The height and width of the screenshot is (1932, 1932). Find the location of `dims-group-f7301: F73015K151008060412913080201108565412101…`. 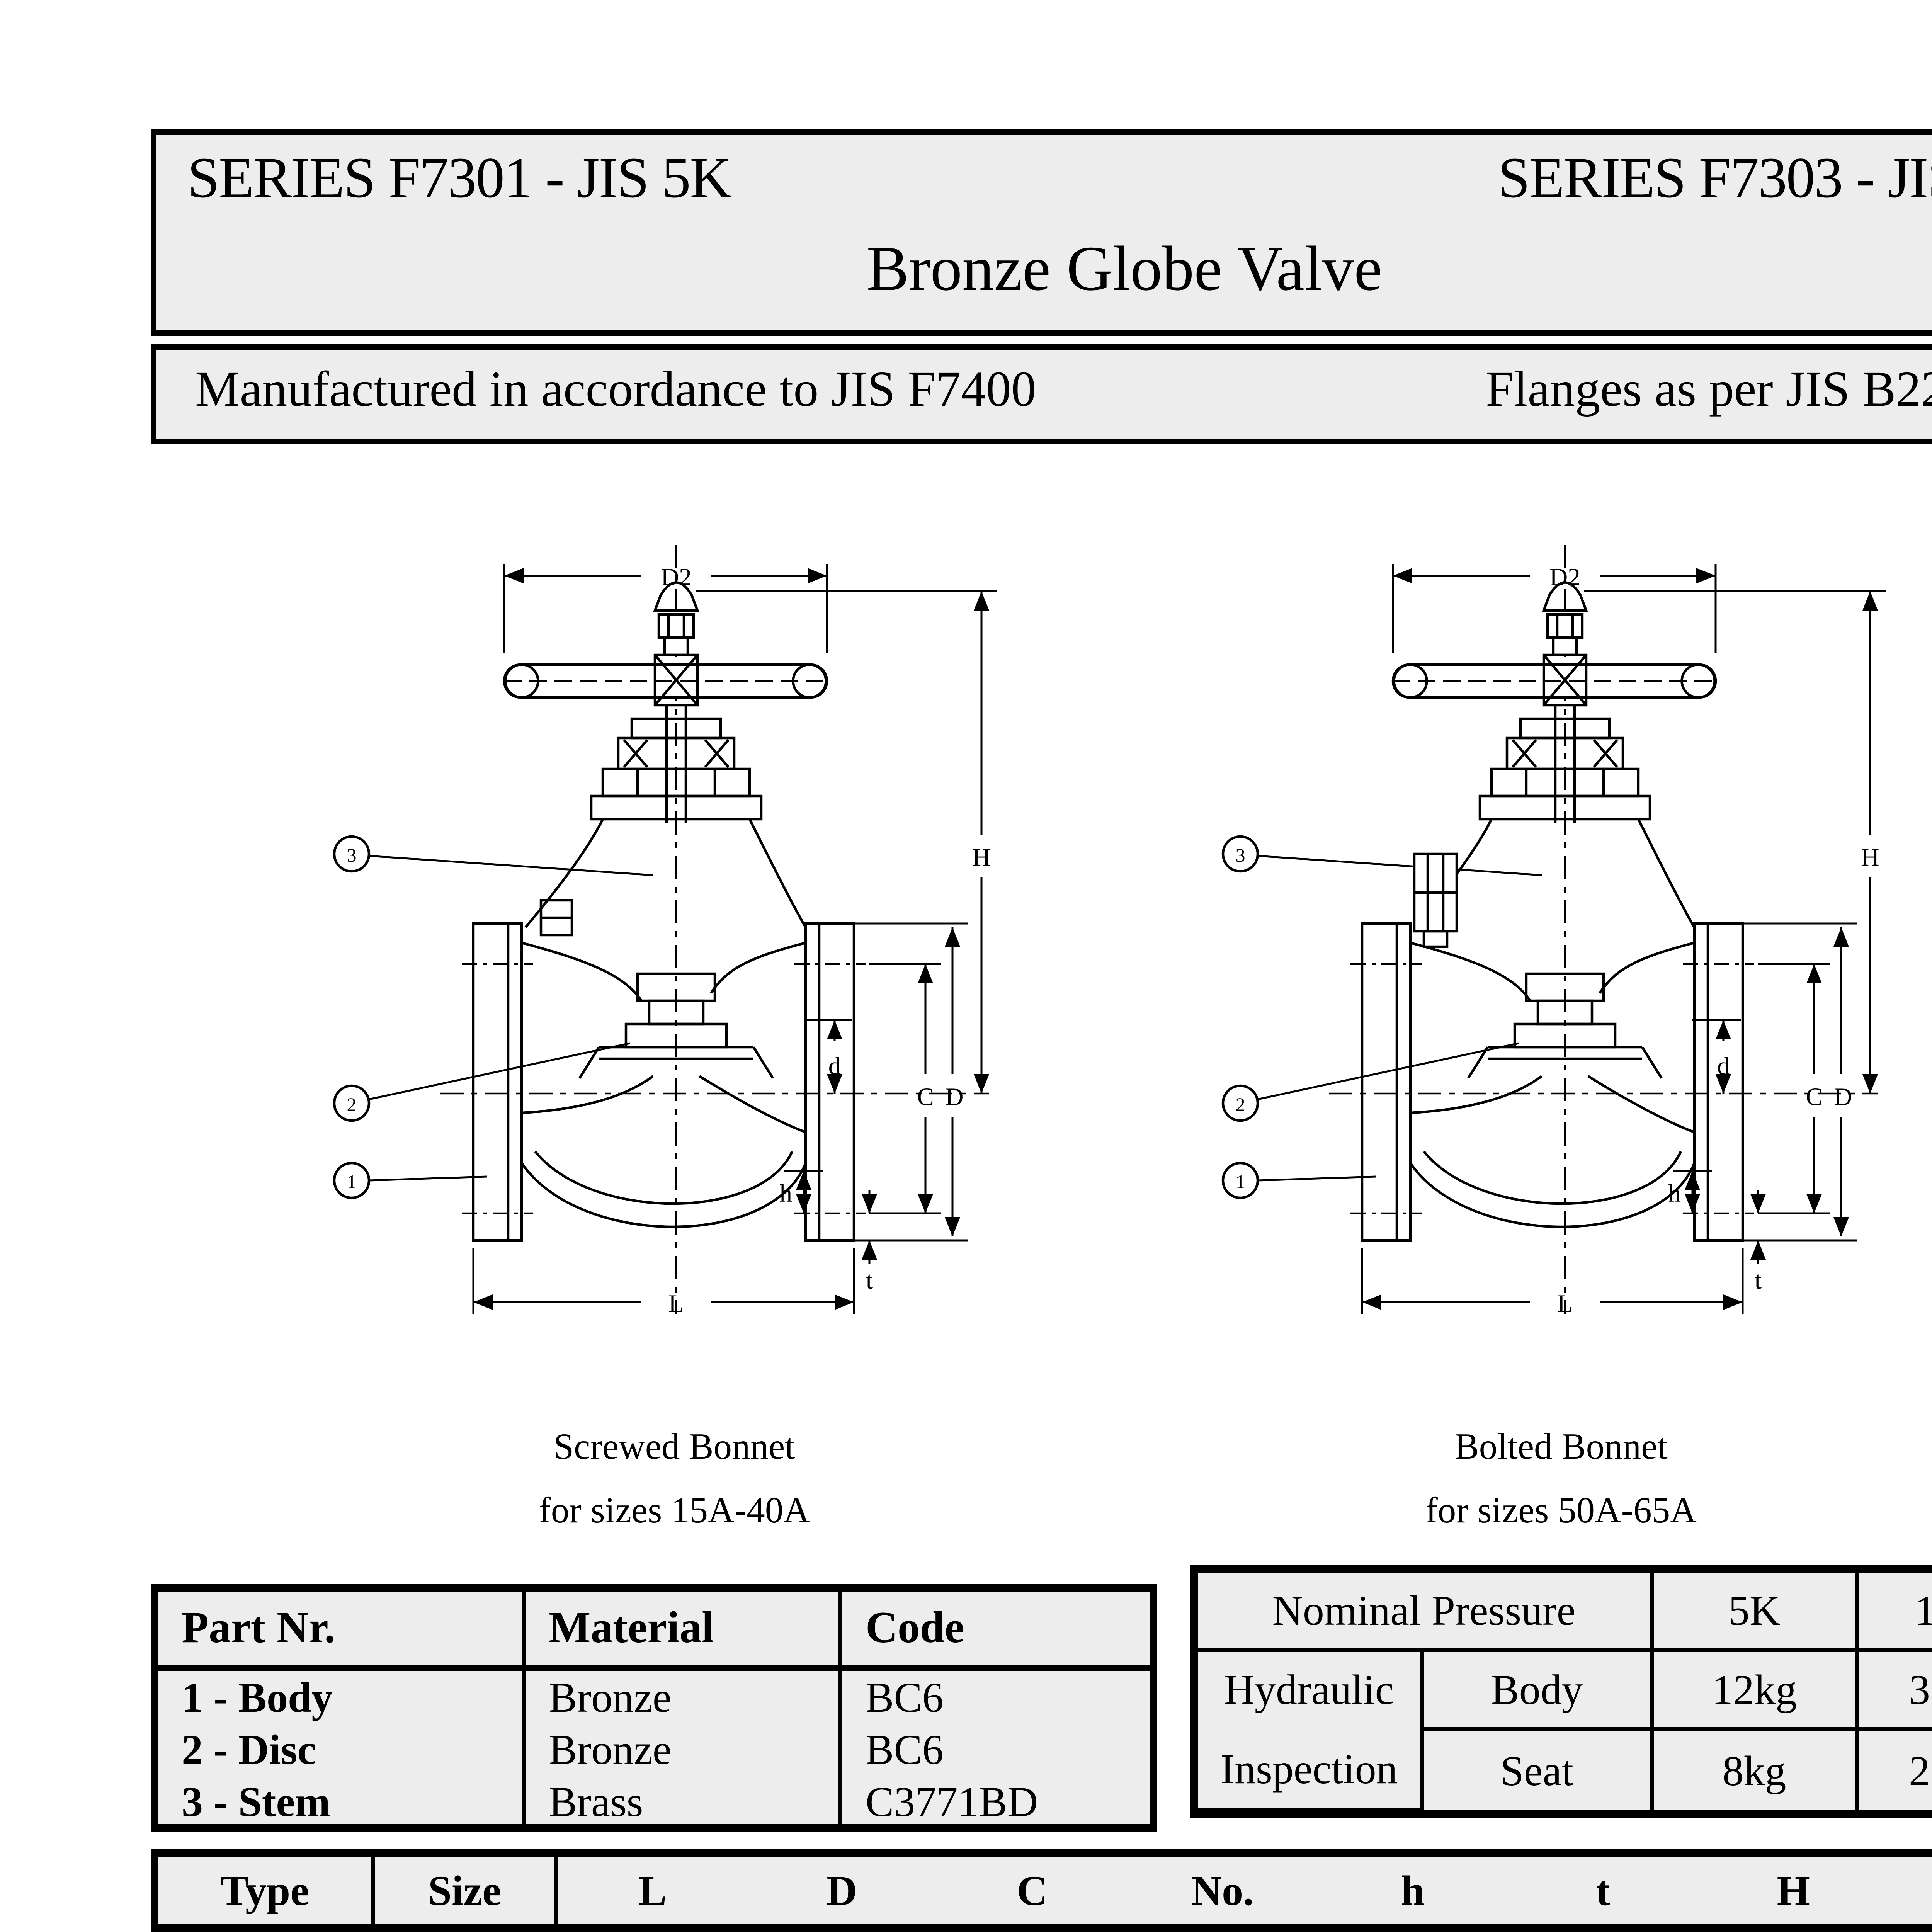

dims-group-f7301: F73015K151008060412913080201108565412101… is located at coordinates (1045, 1930).